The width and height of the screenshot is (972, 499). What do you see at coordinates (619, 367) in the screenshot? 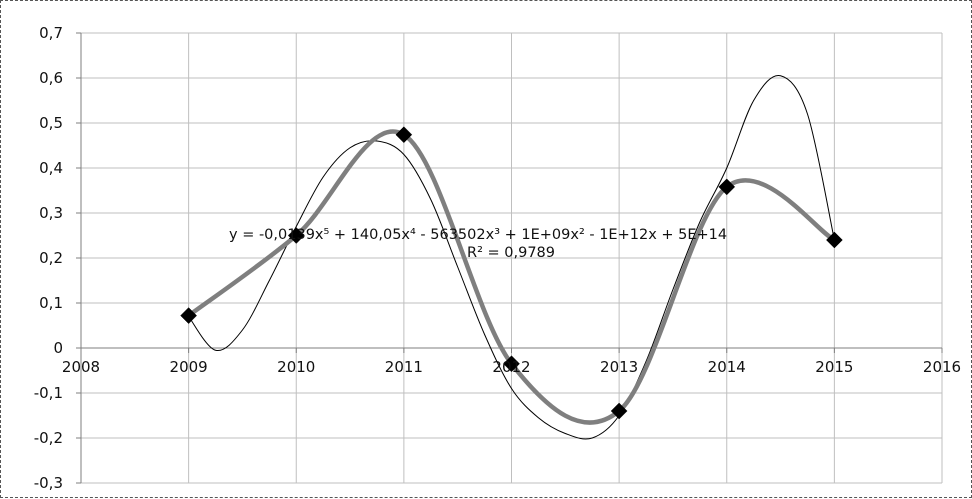
I see `x-tick-label: 2013` at bounding box center [619, 367].